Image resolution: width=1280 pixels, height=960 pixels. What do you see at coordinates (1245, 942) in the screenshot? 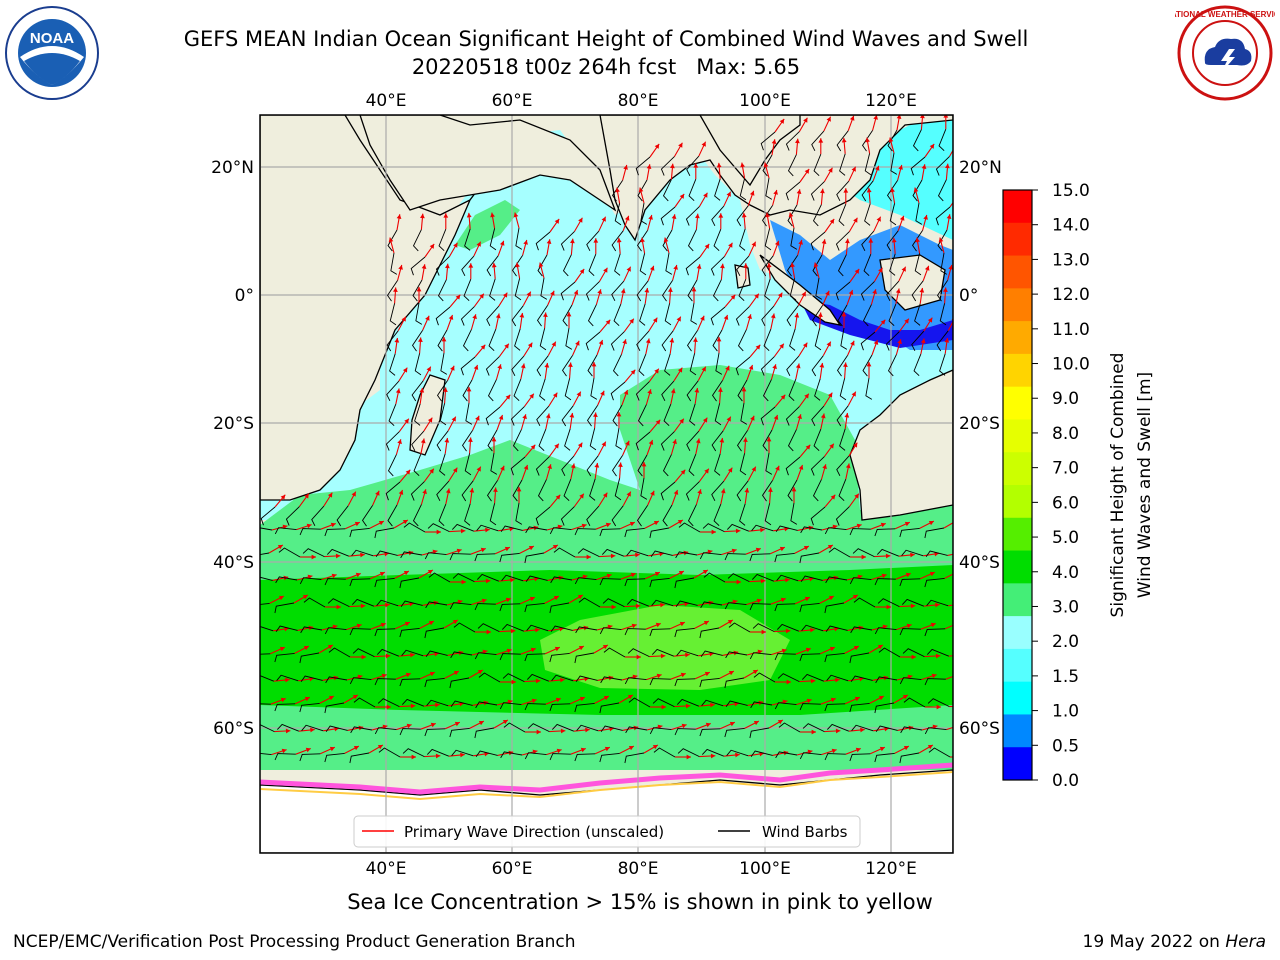
I see `date-stamp-host: Hera` at bounding box center [1245, 942].